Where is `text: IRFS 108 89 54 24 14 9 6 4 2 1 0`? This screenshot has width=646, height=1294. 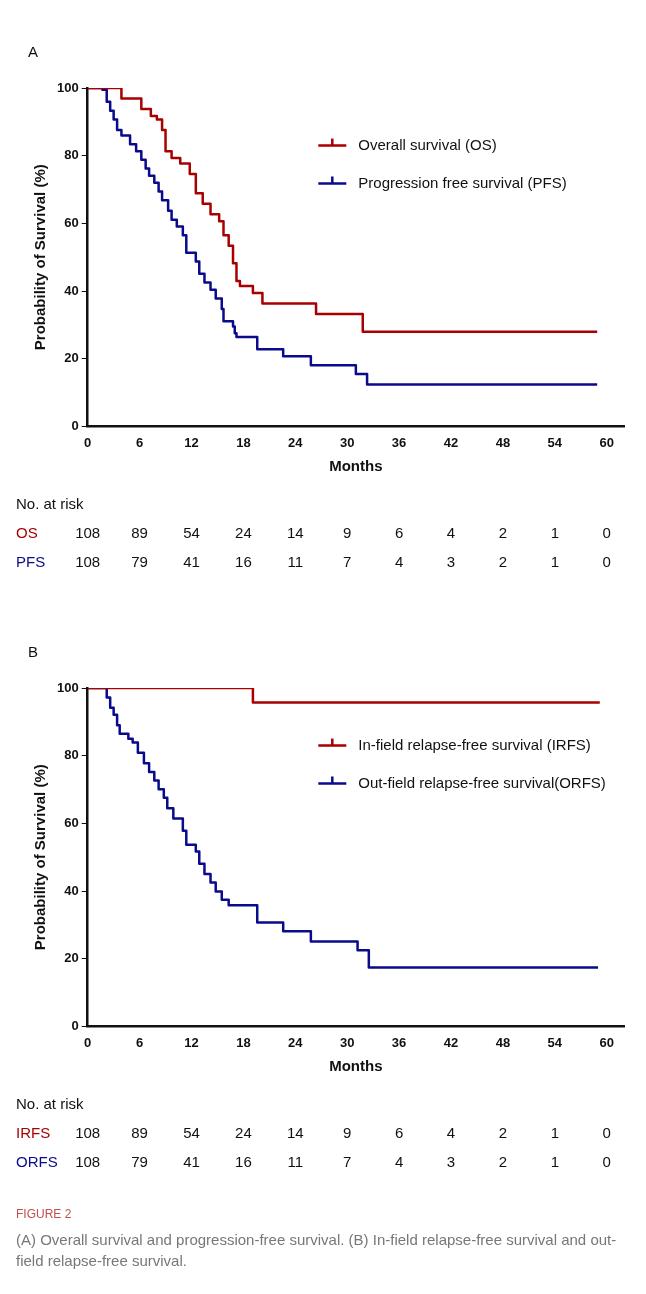
text: IRFS 108 89 54 24 14 9 6 4 2 1 0 is located at coordinates (313, 1132).